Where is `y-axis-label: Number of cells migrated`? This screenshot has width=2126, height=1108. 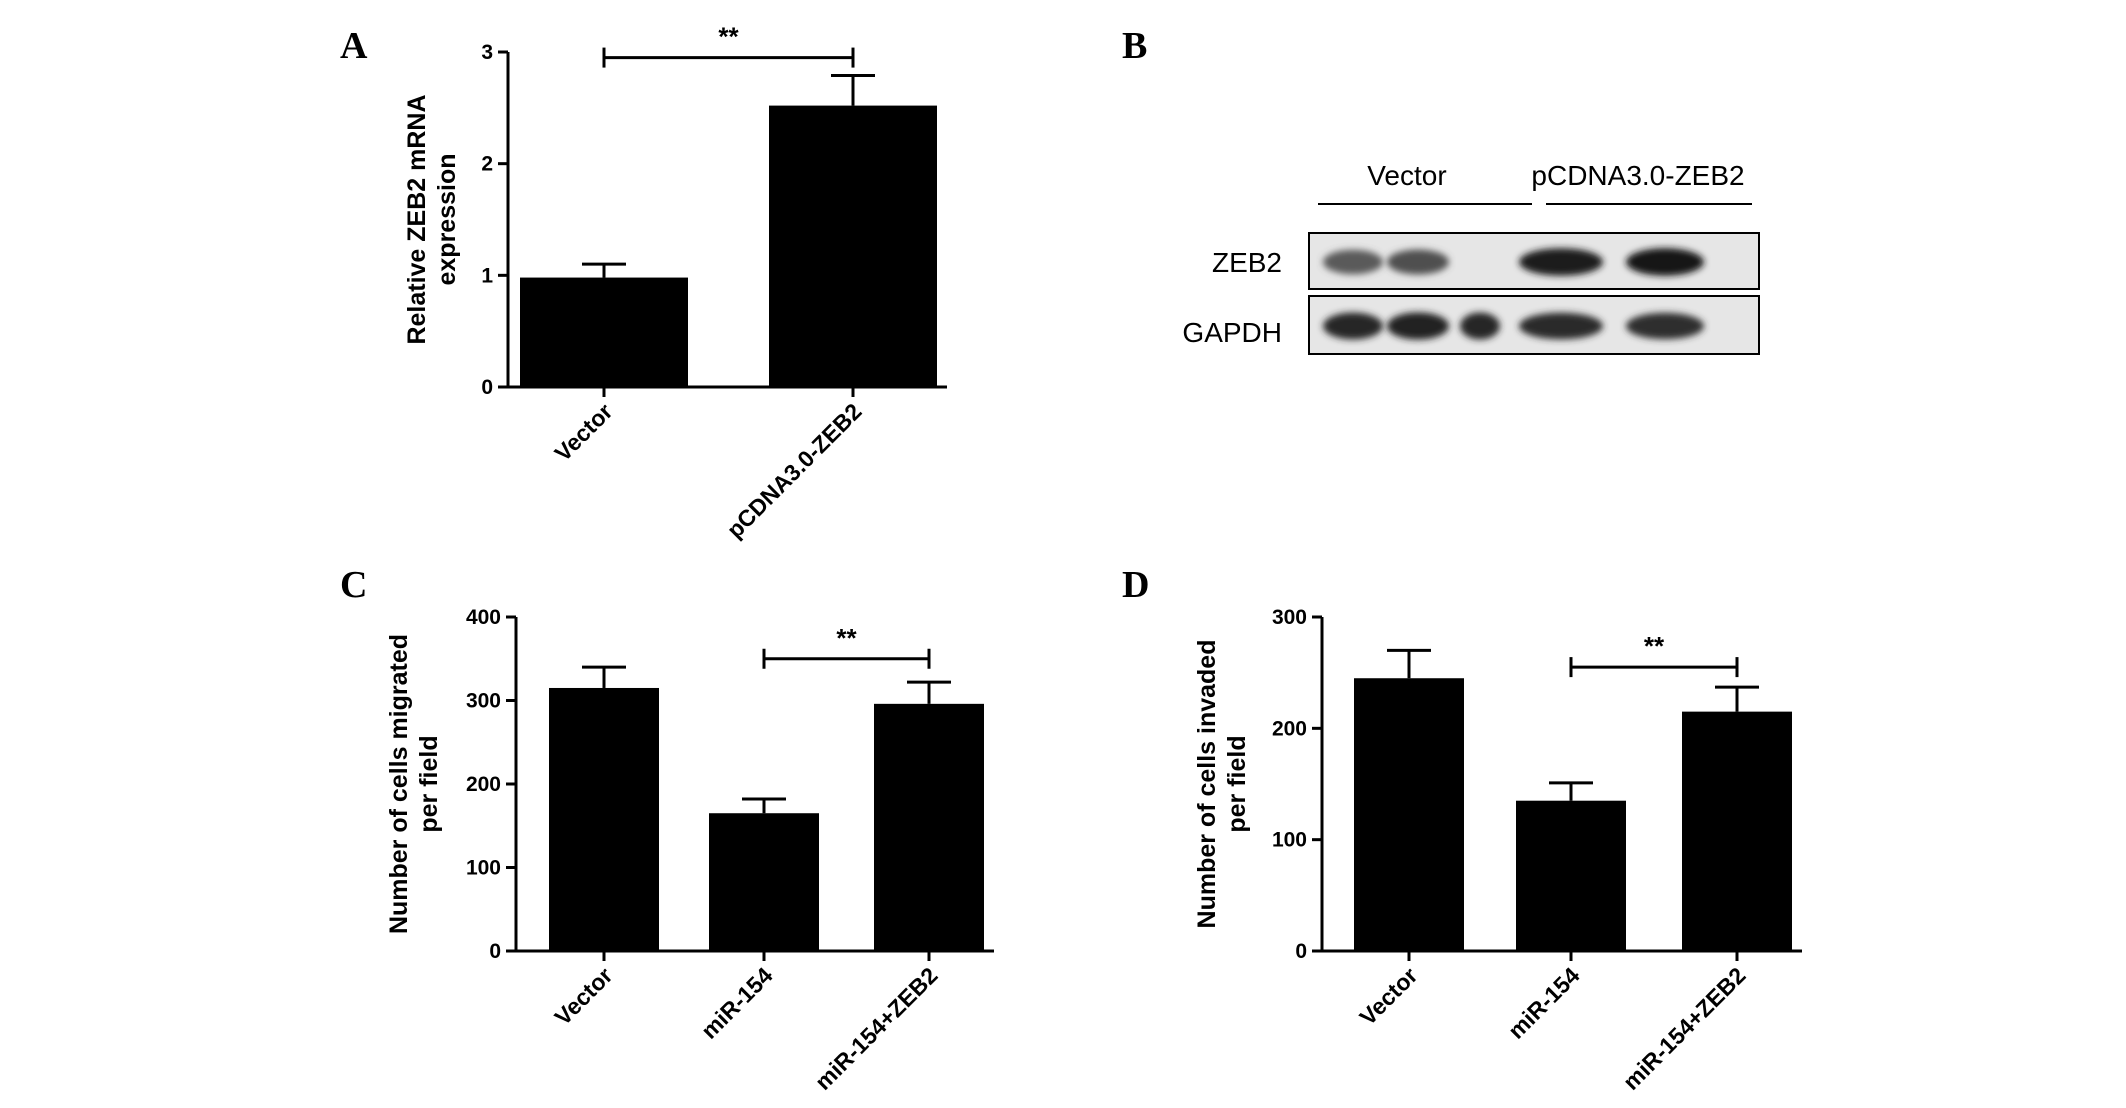
y-axis-label: Number of cells migrated is located at coordinates (399, 784).